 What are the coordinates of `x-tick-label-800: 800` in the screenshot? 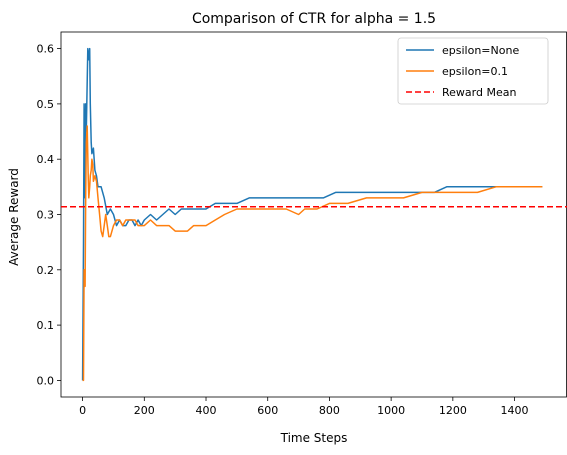 It's located at (329, 410).